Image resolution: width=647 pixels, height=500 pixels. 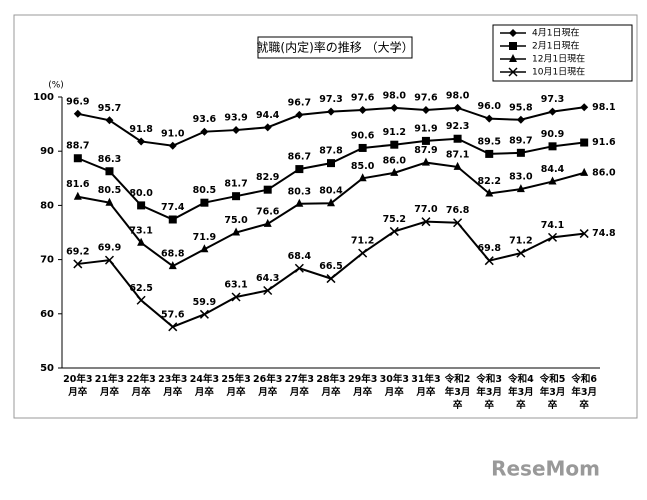 What do you see at coordinates (47, 151) in the screenshot?
I see `y-tick-label: 90` at bounding box center [47, 151].